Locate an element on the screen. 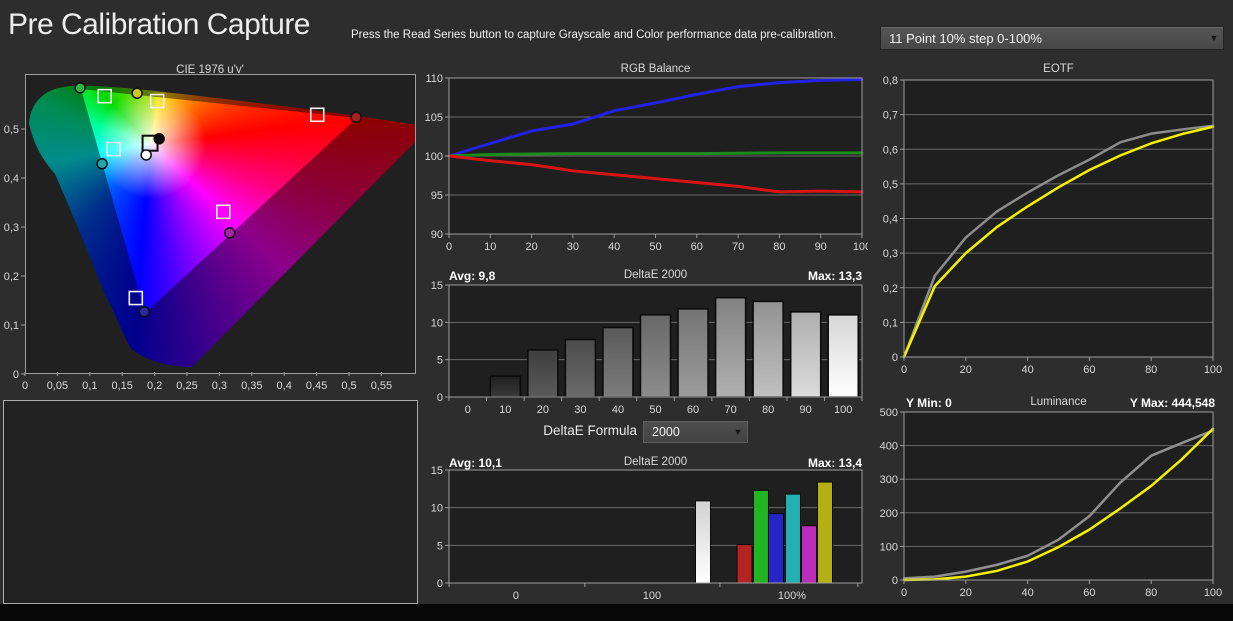  svg-text: 0,05 is located at coordinates (57, 386).